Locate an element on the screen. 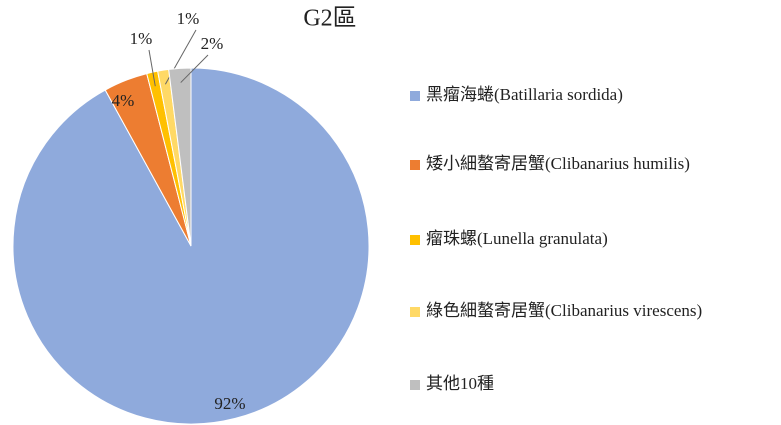  pie-slice is located at coordinates (180, 157).